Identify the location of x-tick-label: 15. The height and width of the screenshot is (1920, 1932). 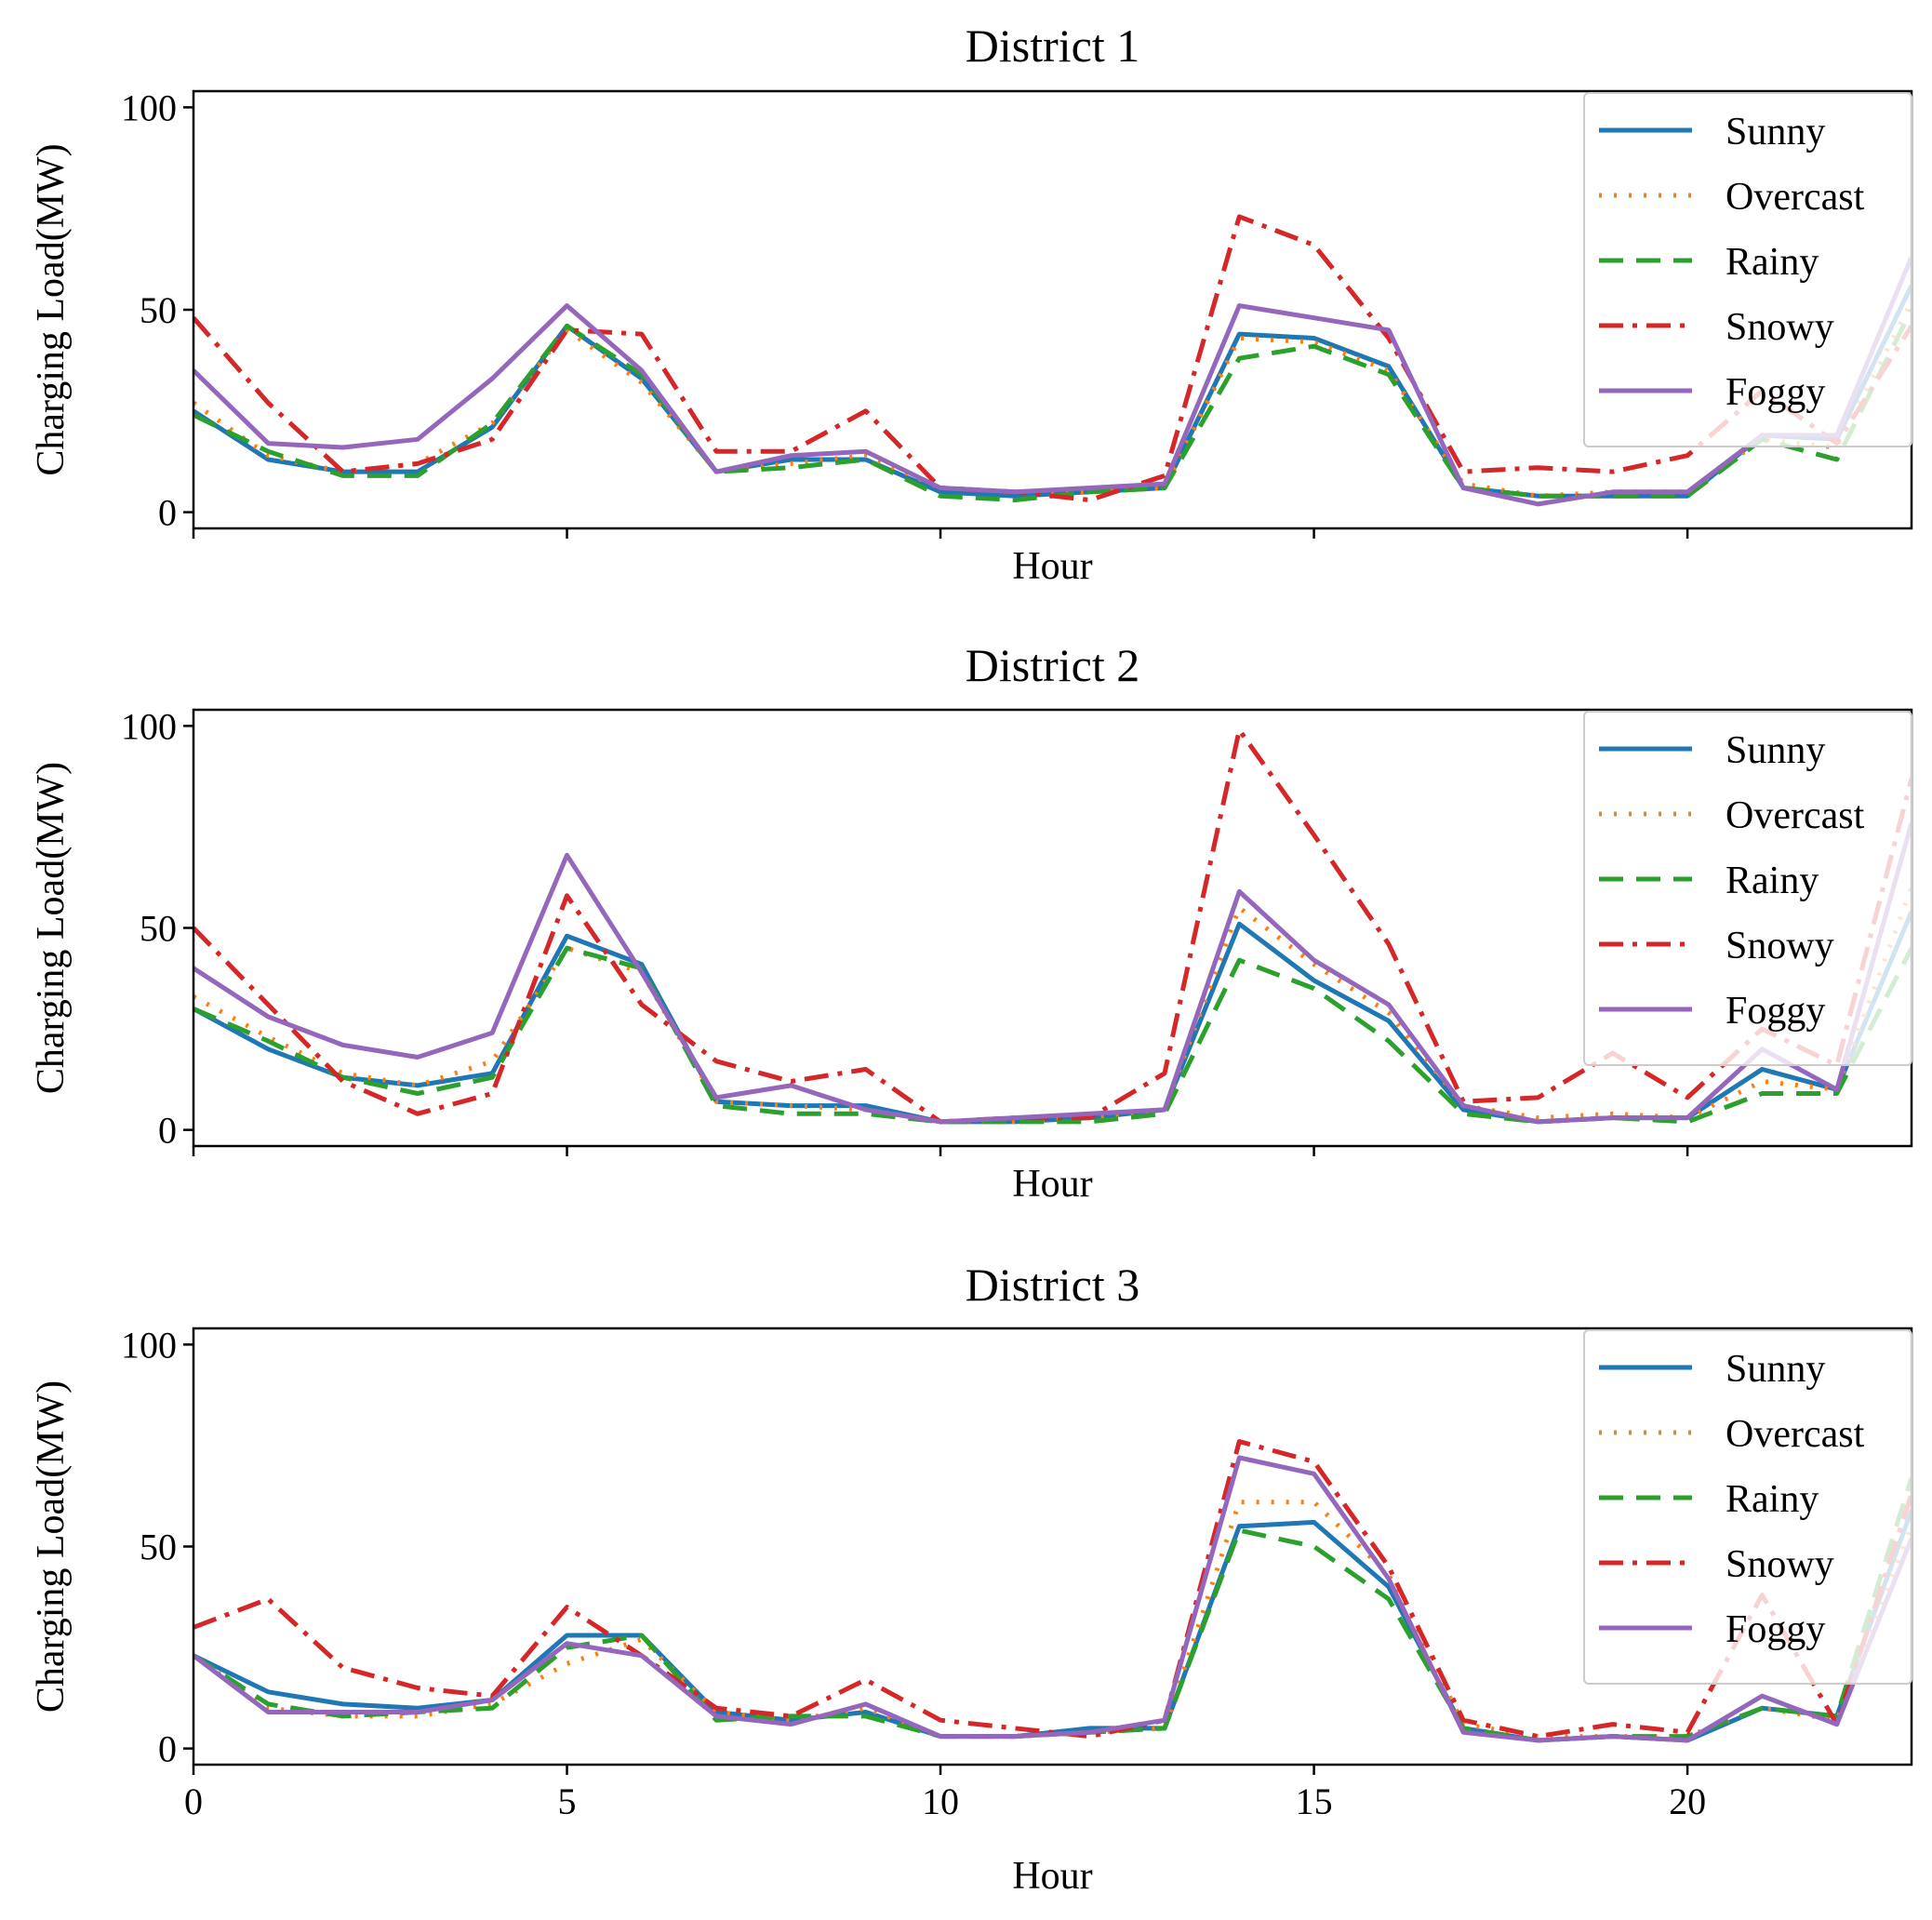
(1314, 1801).